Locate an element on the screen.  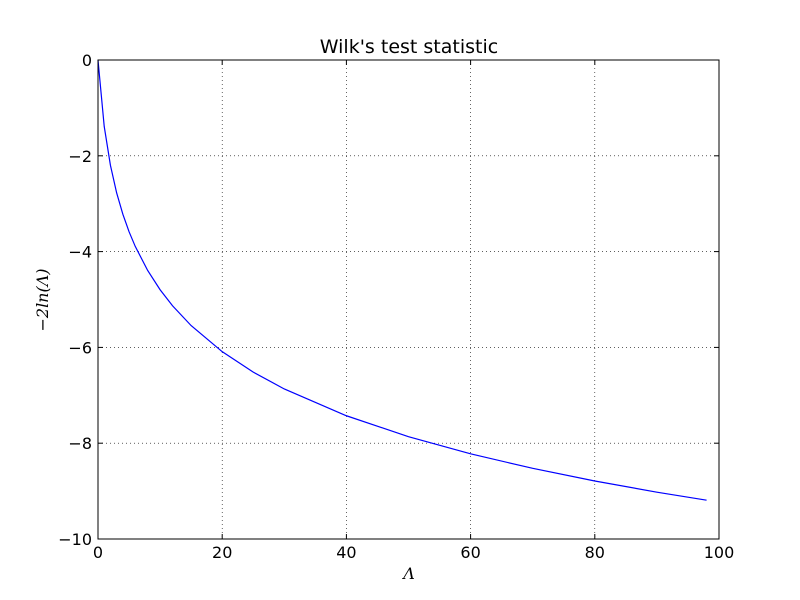
x-tick-label: 20 is located at coordinates (222, 552).